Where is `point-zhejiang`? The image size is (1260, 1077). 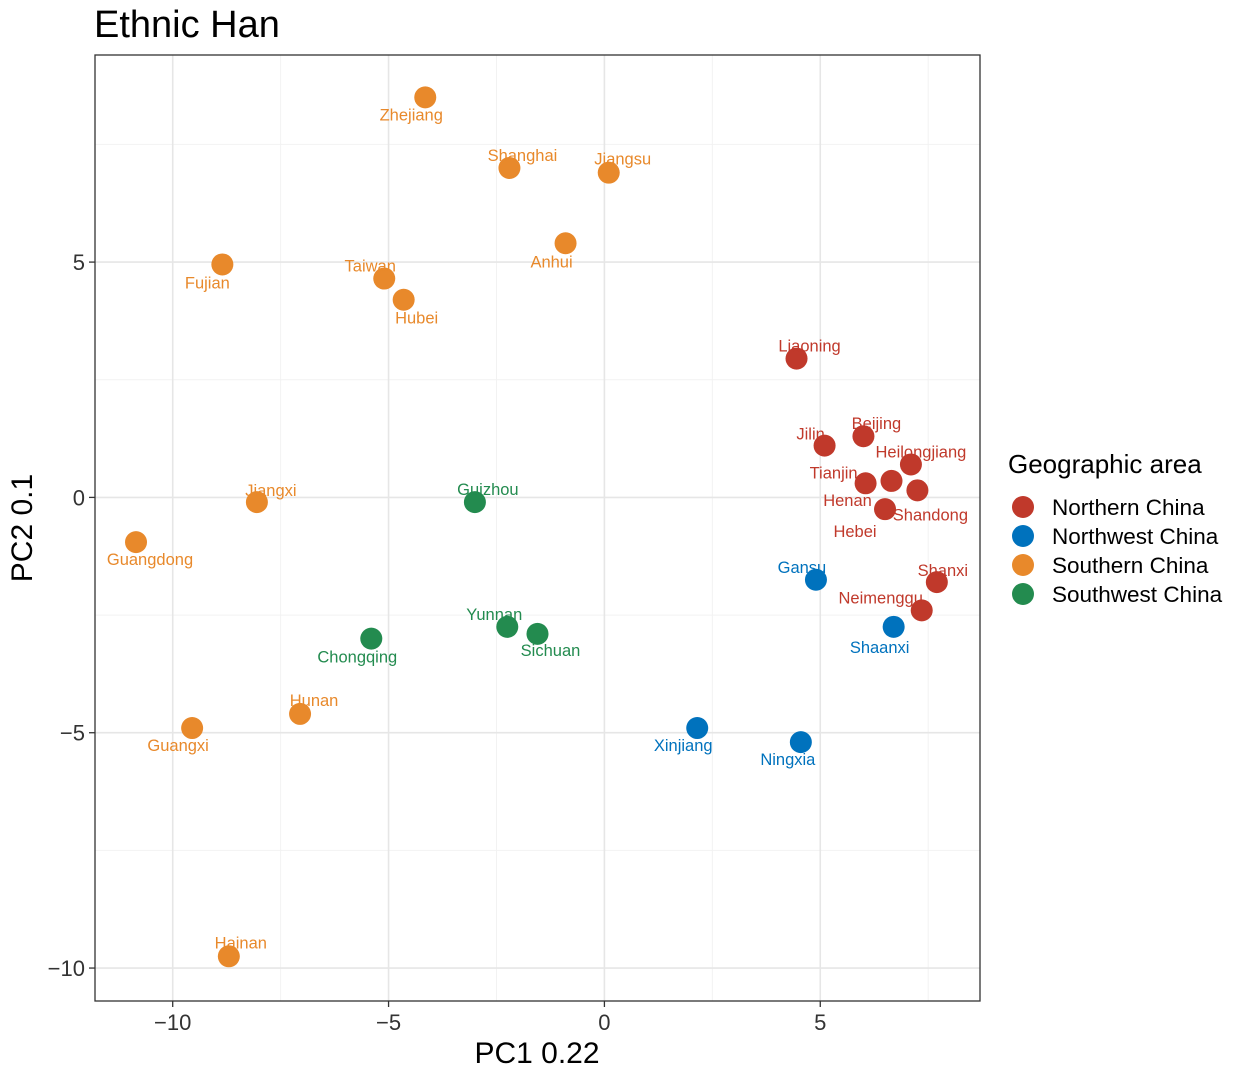 point-zhejiang is located at coordinates (425, 97).